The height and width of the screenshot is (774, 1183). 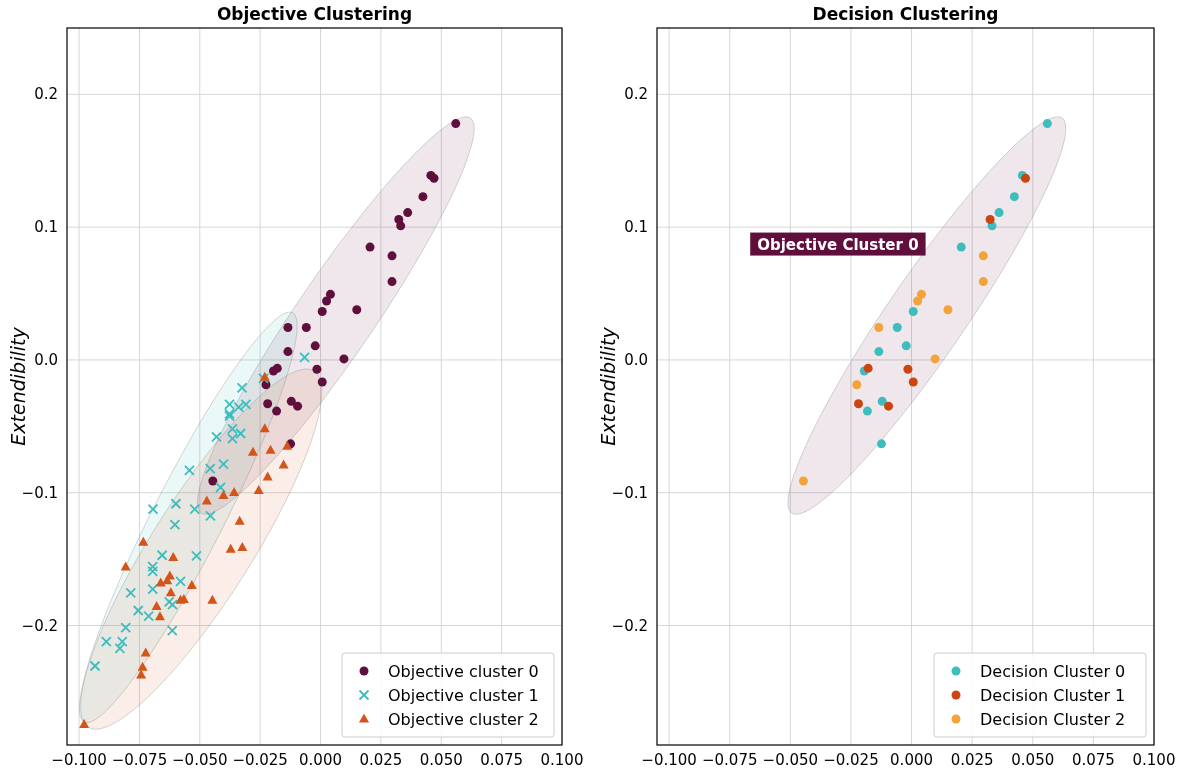 I want to click on annotation: Objective Cluster 0, so click(x=838, y=244).